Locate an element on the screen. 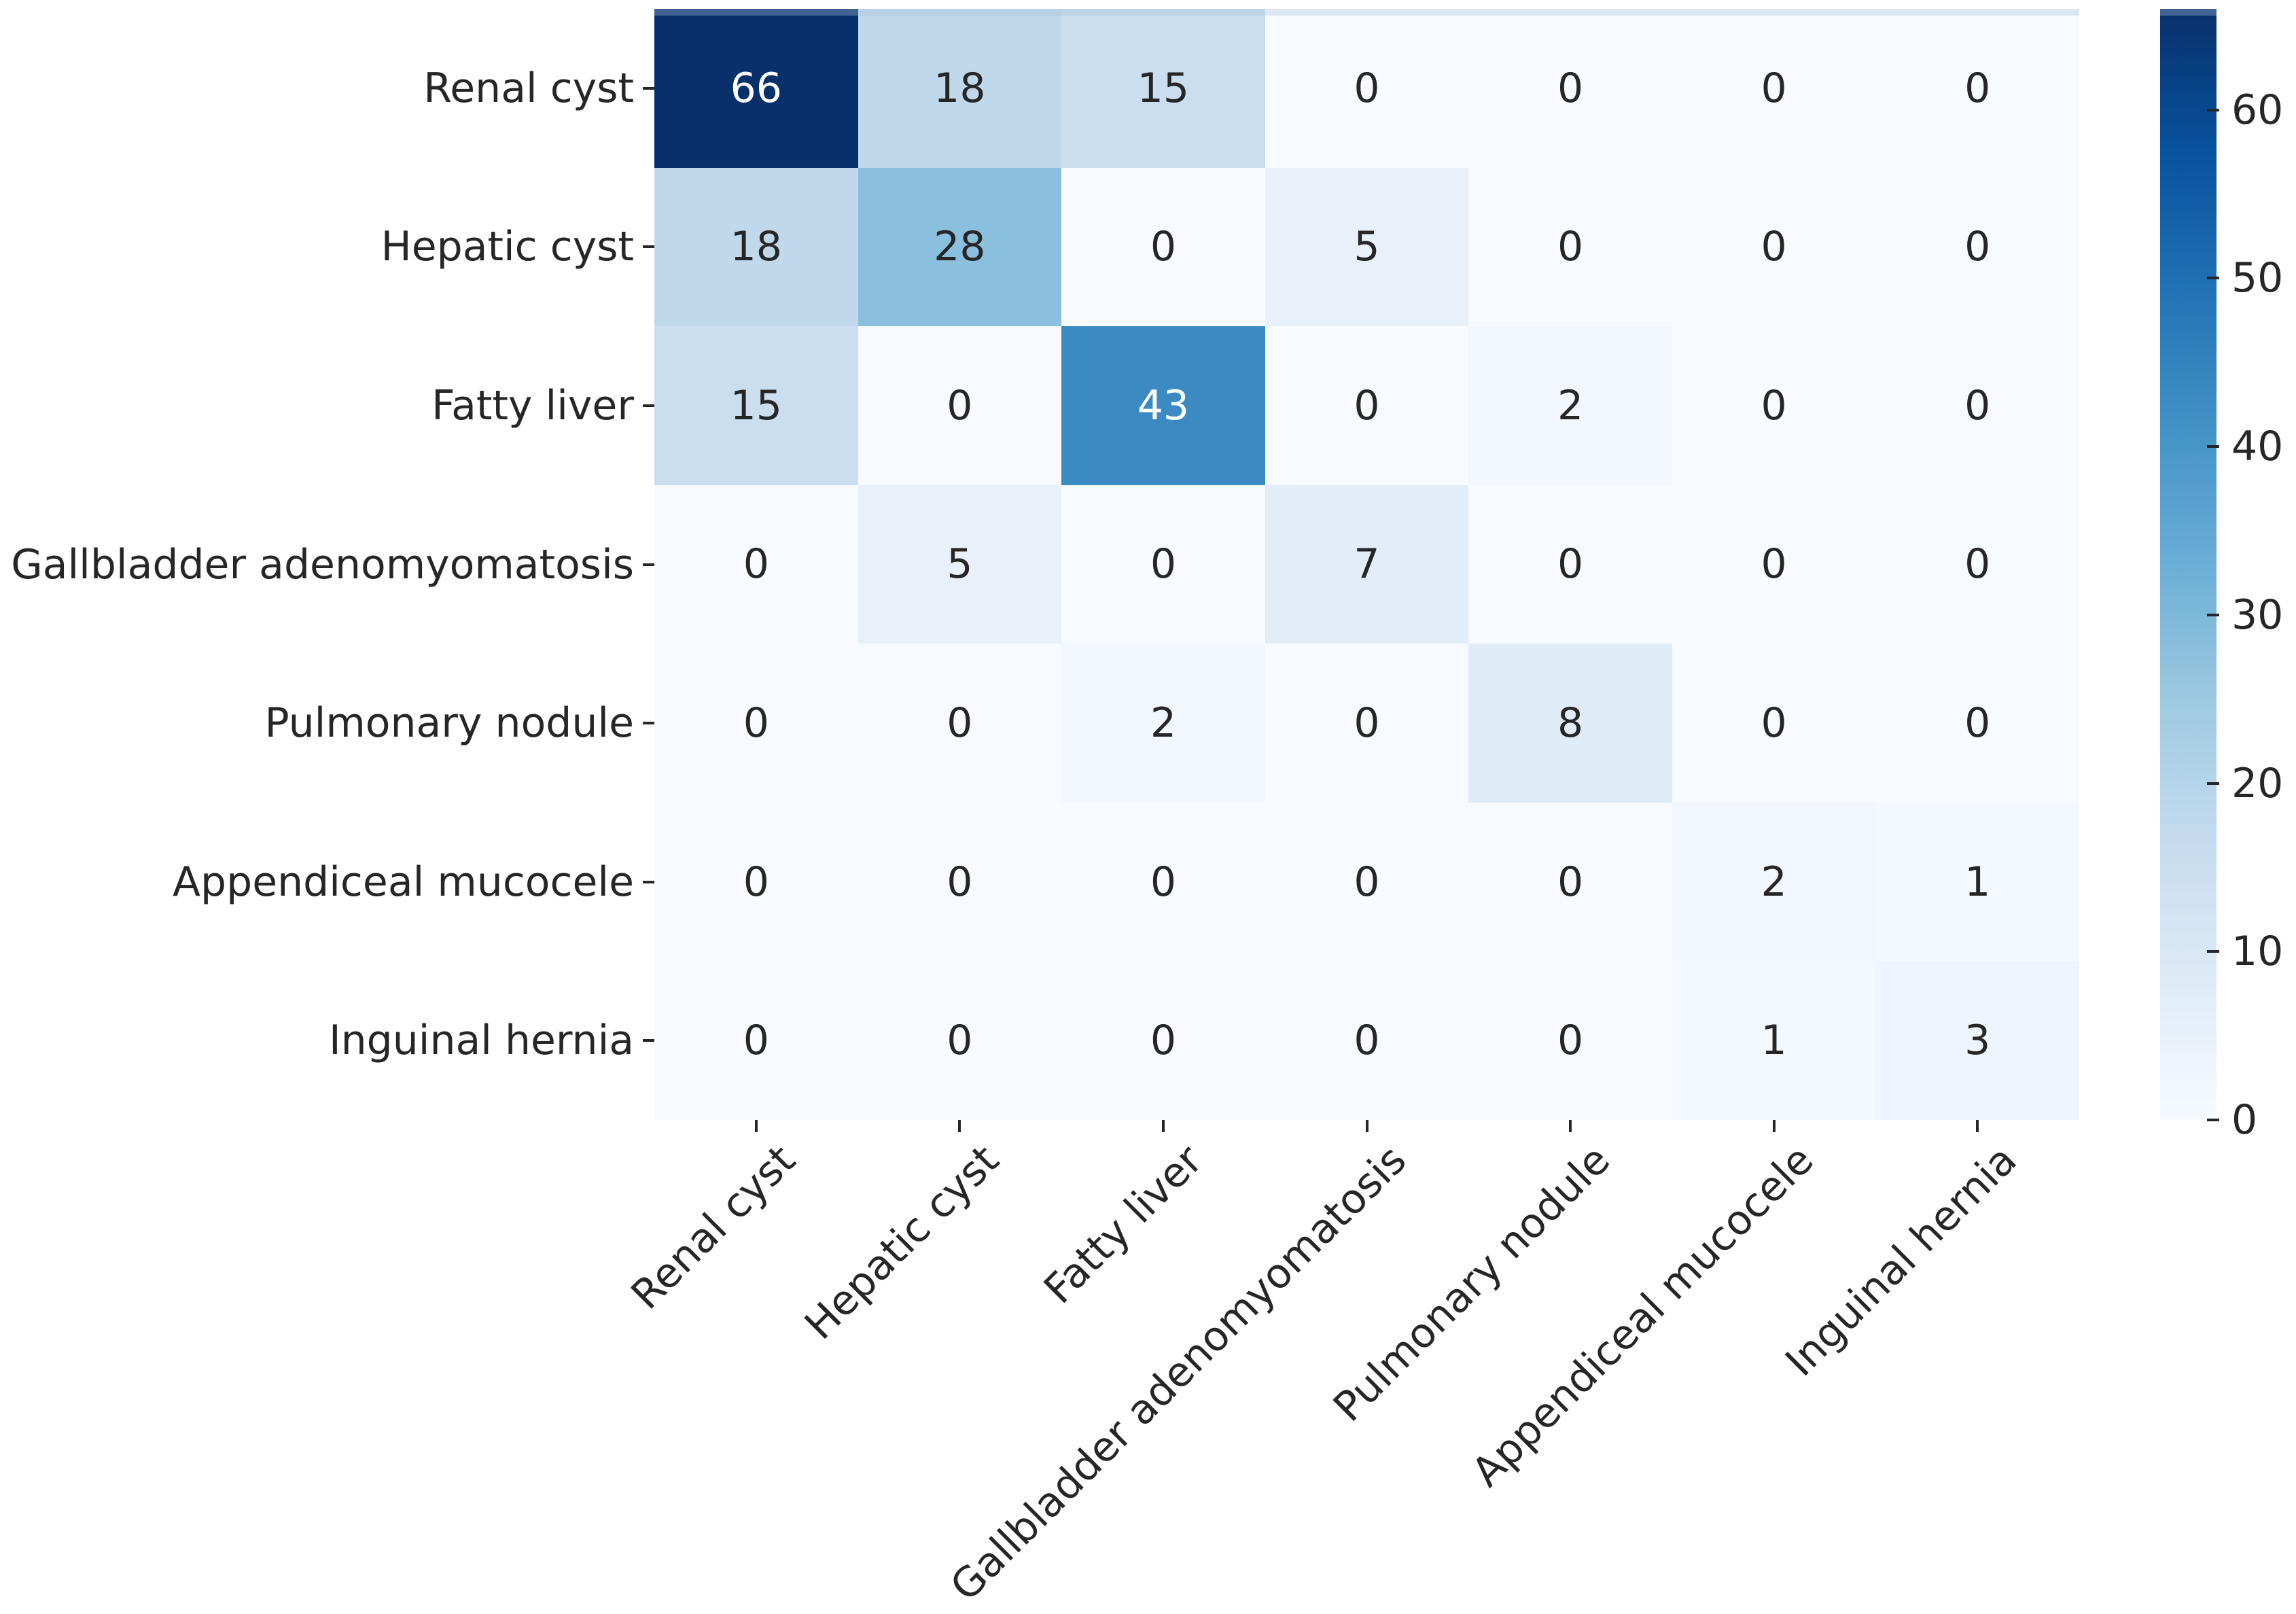 The height and width of the screenshot is (1614, 2296). heatmap-cell: 66 is located at coordinates (756, 88).